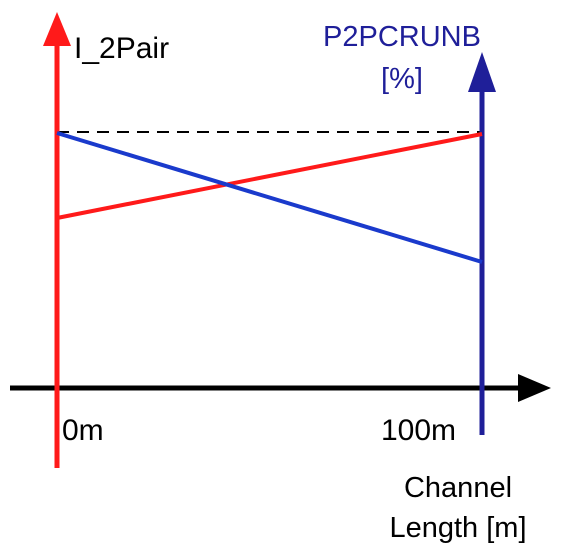 The image size is (565, 551). Describe the element at coordinates (457, 528) in the screenshot. I see `x-axis-label-line2: Length [m]` at that location.